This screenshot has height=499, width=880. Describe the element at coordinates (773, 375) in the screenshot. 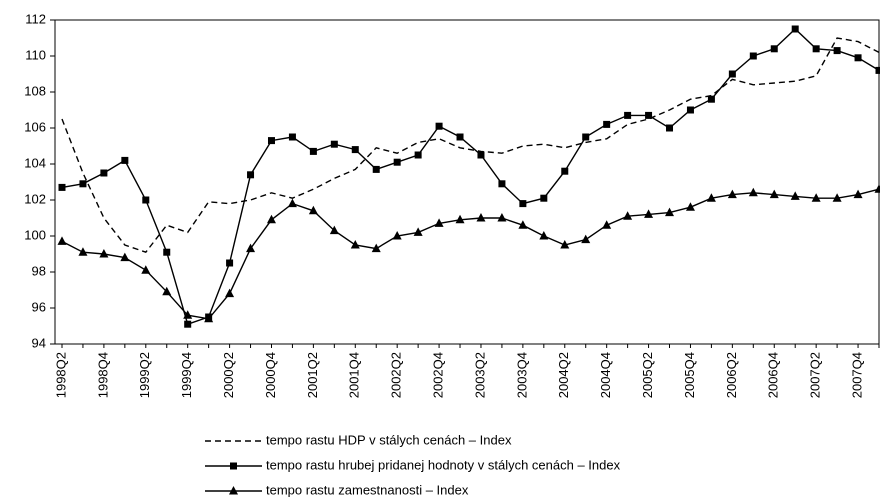

I see `x-tick-label: 2006Q4` at that location.